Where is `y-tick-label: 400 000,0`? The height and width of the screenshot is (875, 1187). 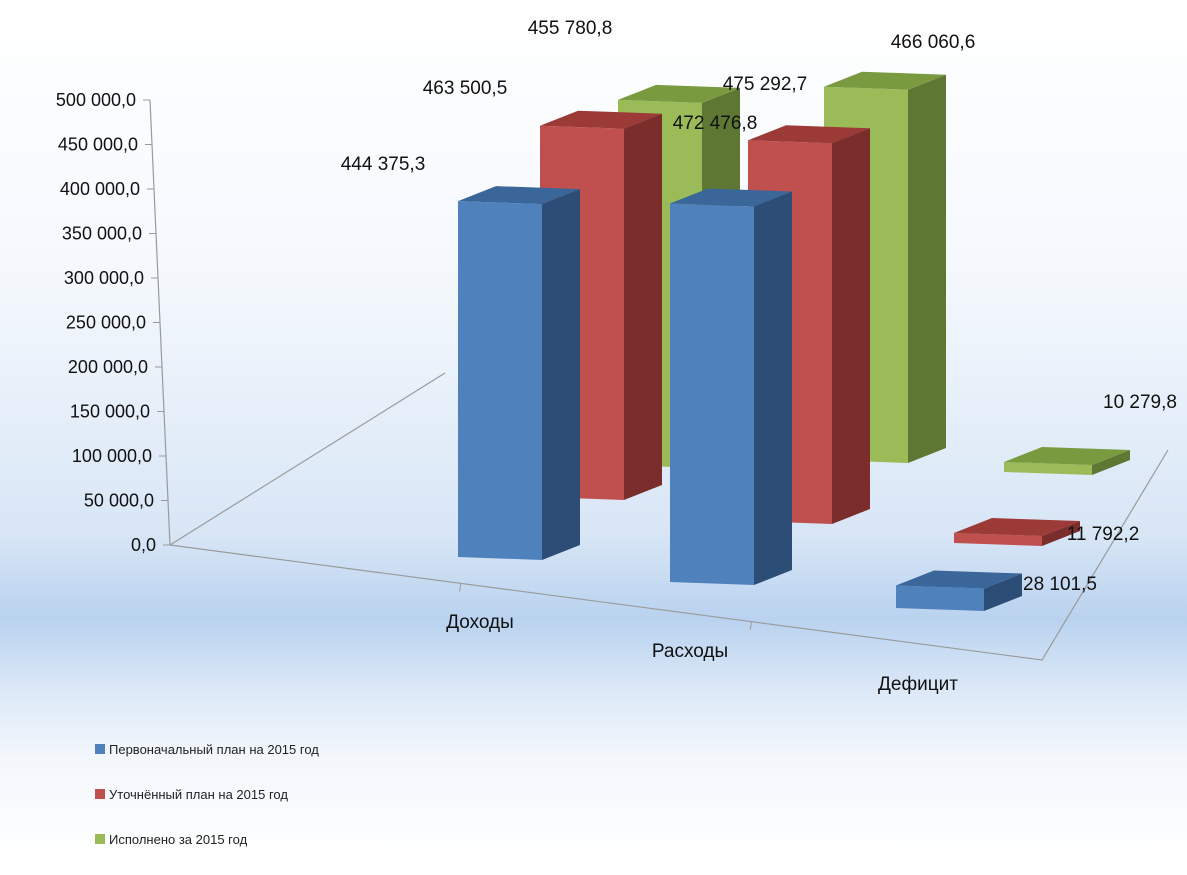 y-tick-label: 400 000,0 is located at coordinates (100, 189).